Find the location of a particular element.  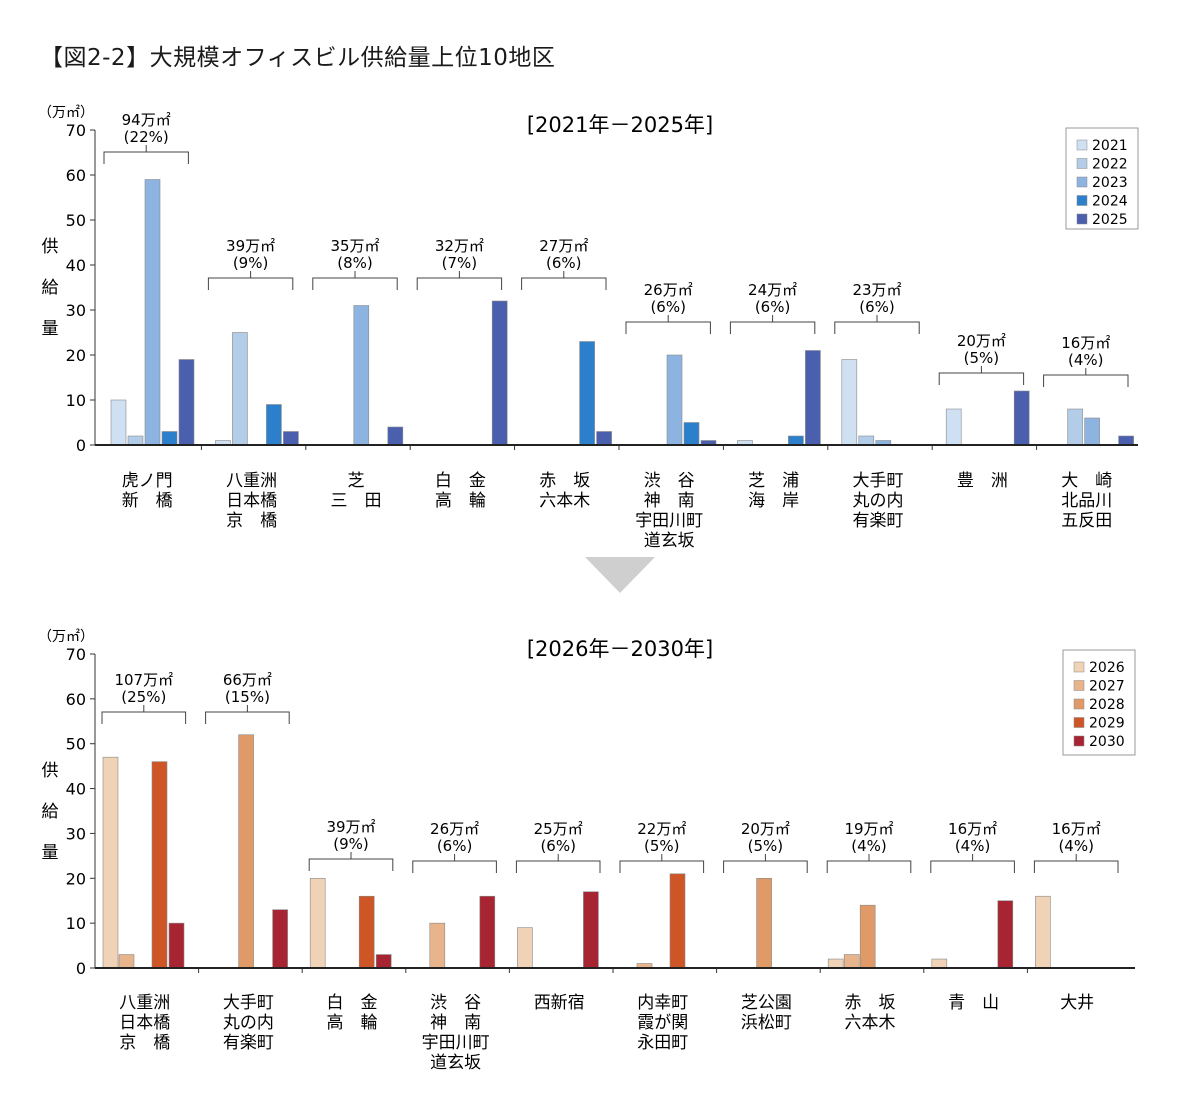

x-tick-label: 豊 洲 is located at coordinates (982, 481).